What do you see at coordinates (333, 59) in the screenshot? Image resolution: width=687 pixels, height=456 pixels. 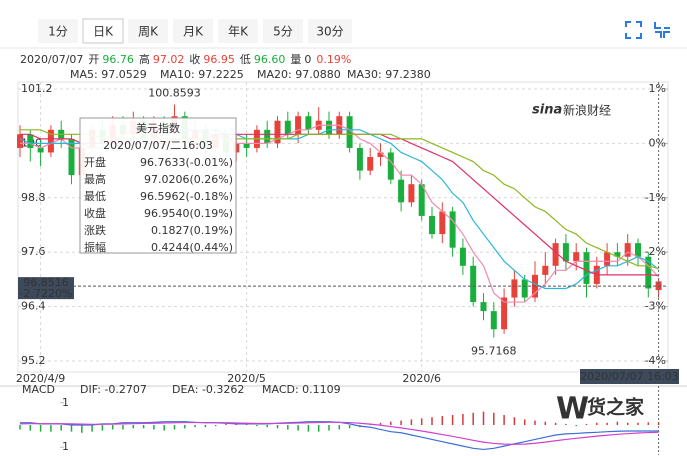 I see `info-change: 0.19%` at bounding box center [333, 59].